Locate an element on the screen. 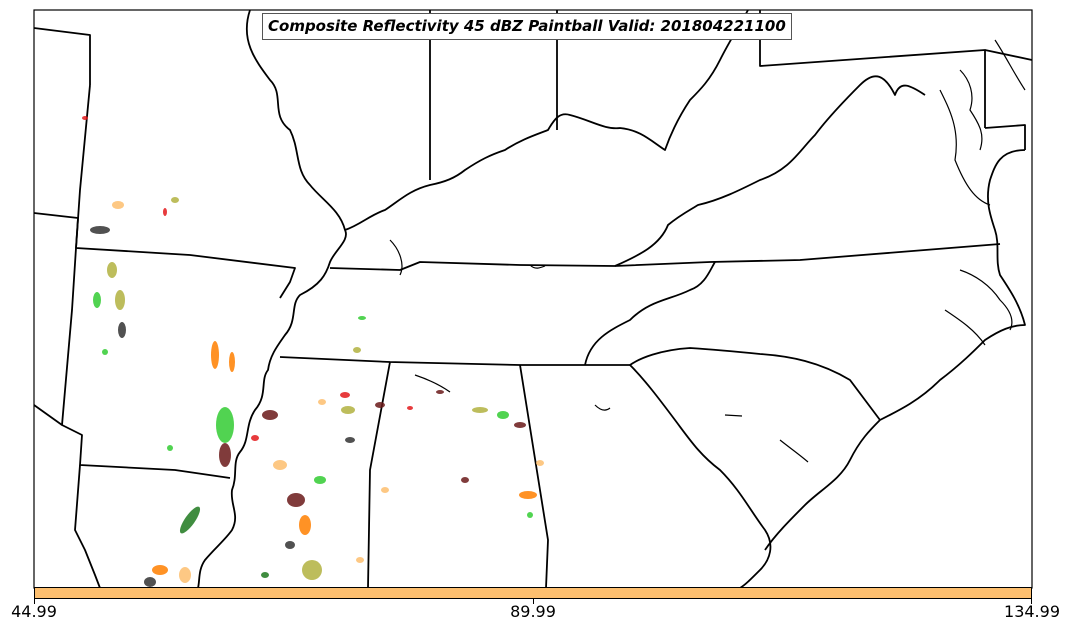  colorbar-tick-label-0: 44.99 is located at coordinates (34, 611).